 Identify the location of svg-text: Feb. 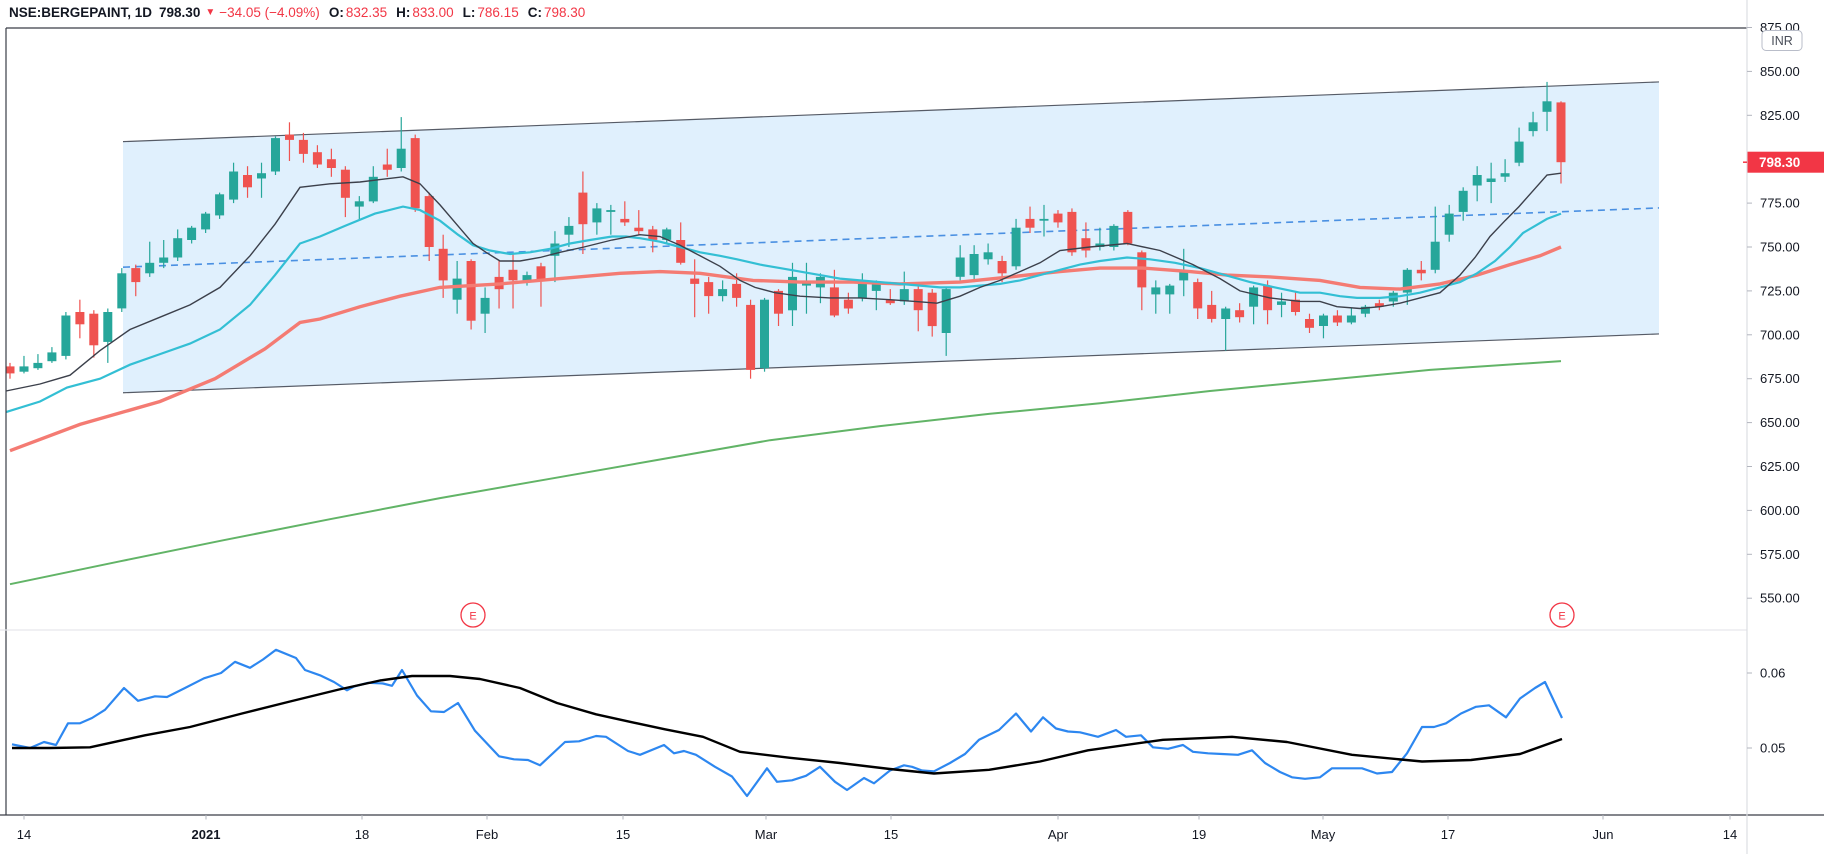
(487, 834).